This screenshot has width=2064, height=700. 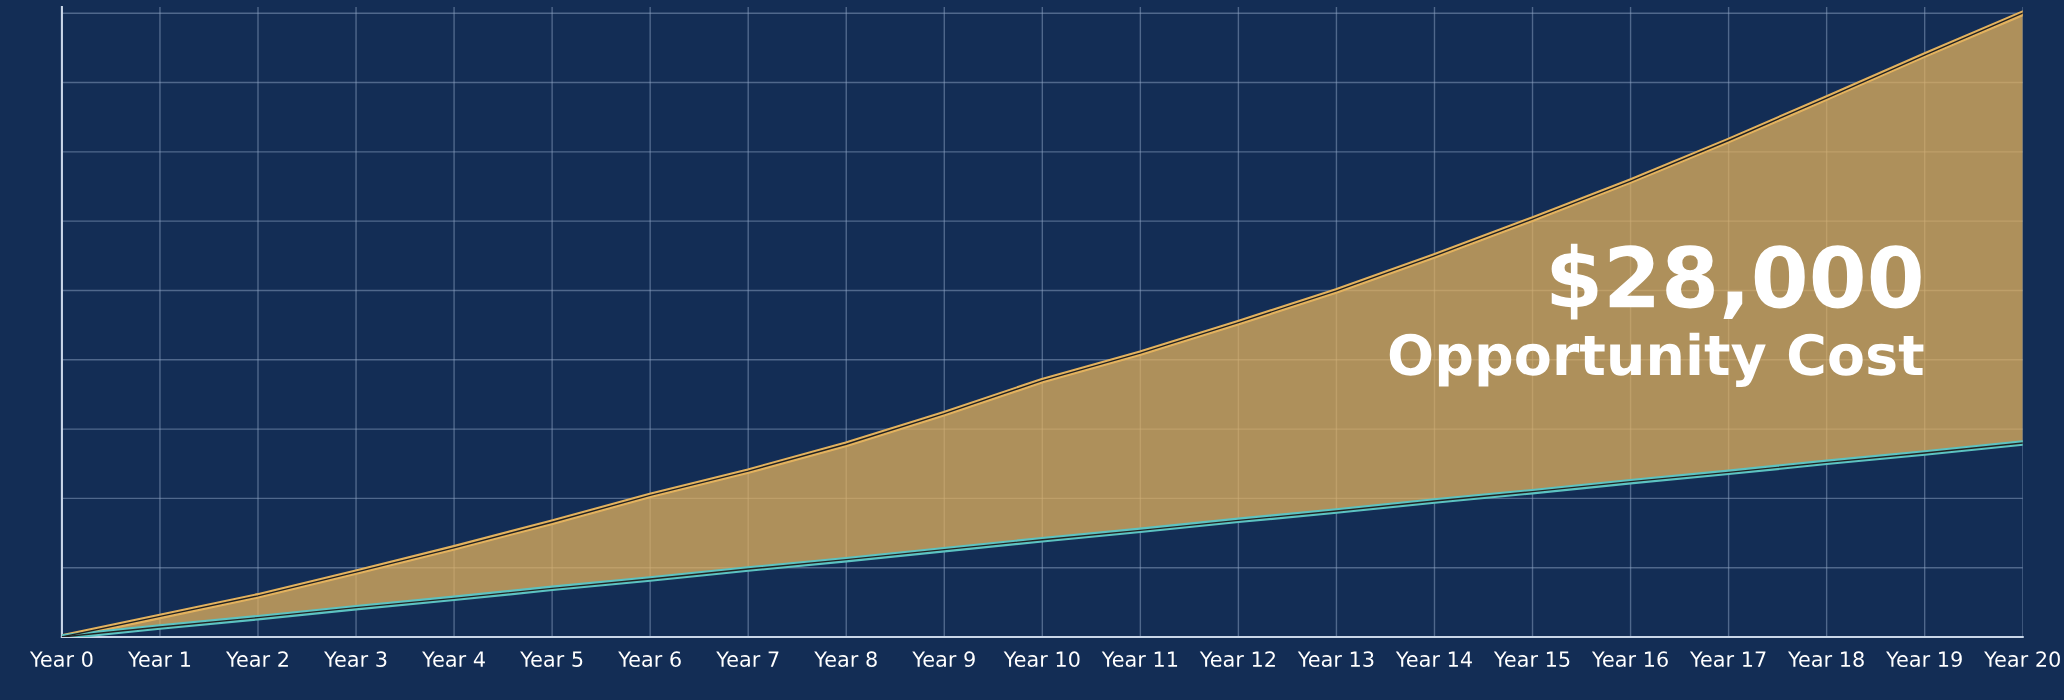 I want to click on annotation: Opportunity Cost, so click(x=1656, y=359).